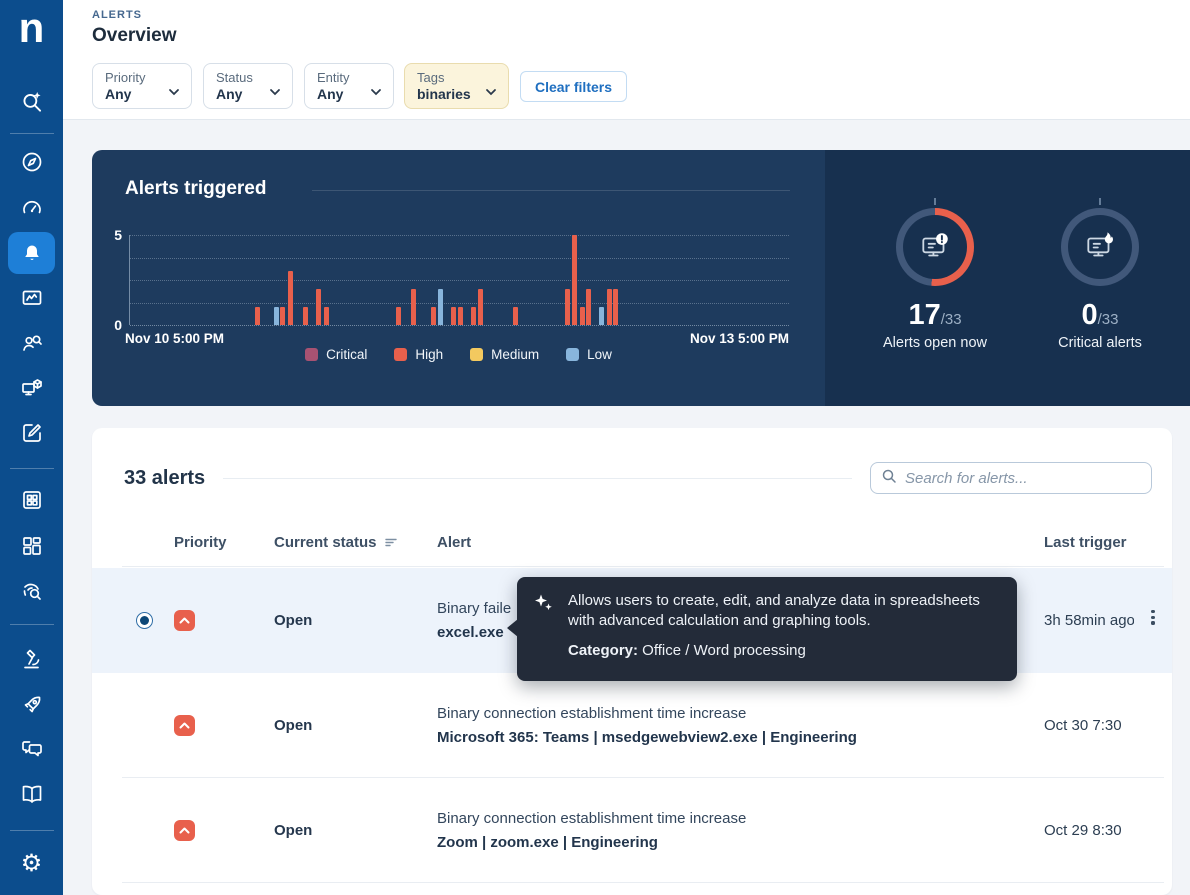 The width and height of the screenshot is (1190, 895). What do you see at coordinates (32, 388) in the screenshot?
I see `device-cube-icon` at bounding box center [32, 388].